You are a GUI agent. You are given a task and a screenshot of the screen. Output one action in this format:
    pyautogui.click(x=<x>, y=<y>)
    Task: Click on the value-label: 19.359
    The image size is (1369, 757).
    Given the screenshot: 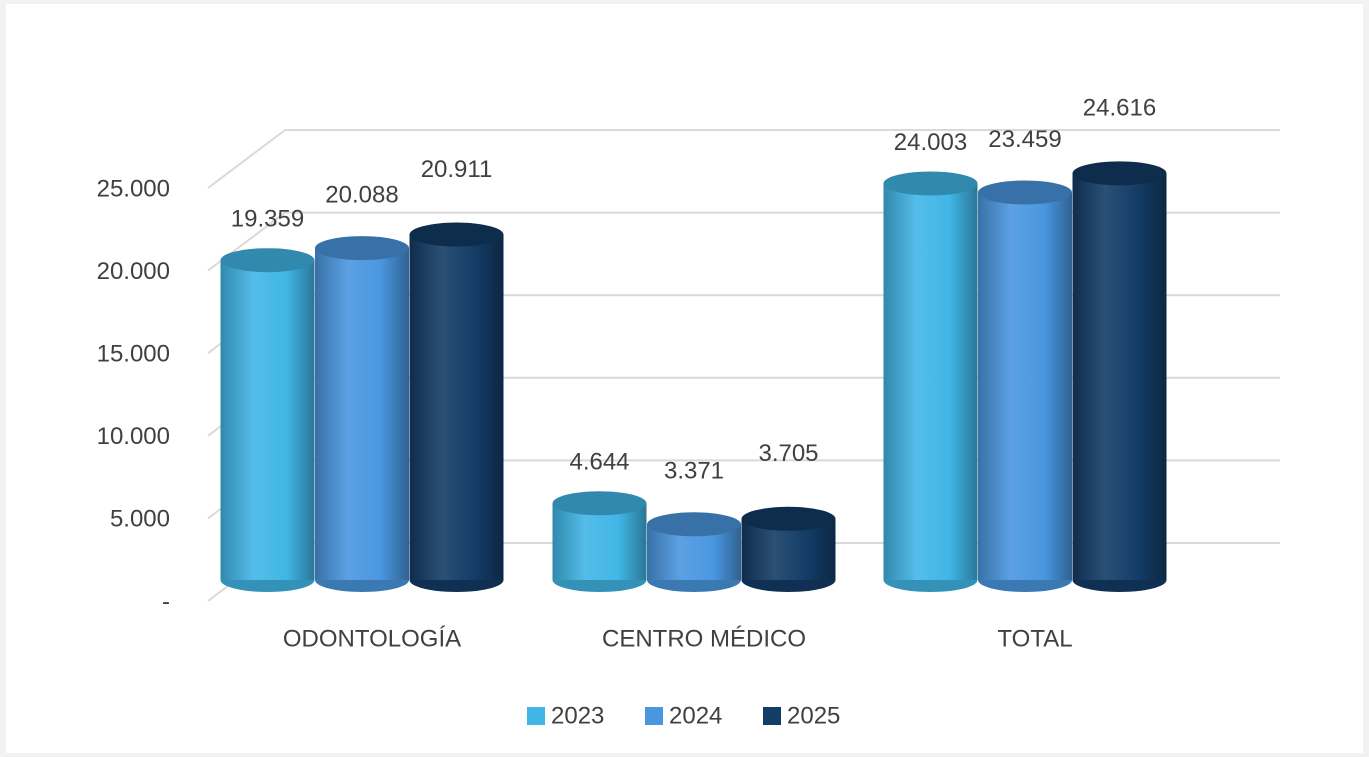 What is the action you would take?
    pyautogui.click(x=267, y=219)
    